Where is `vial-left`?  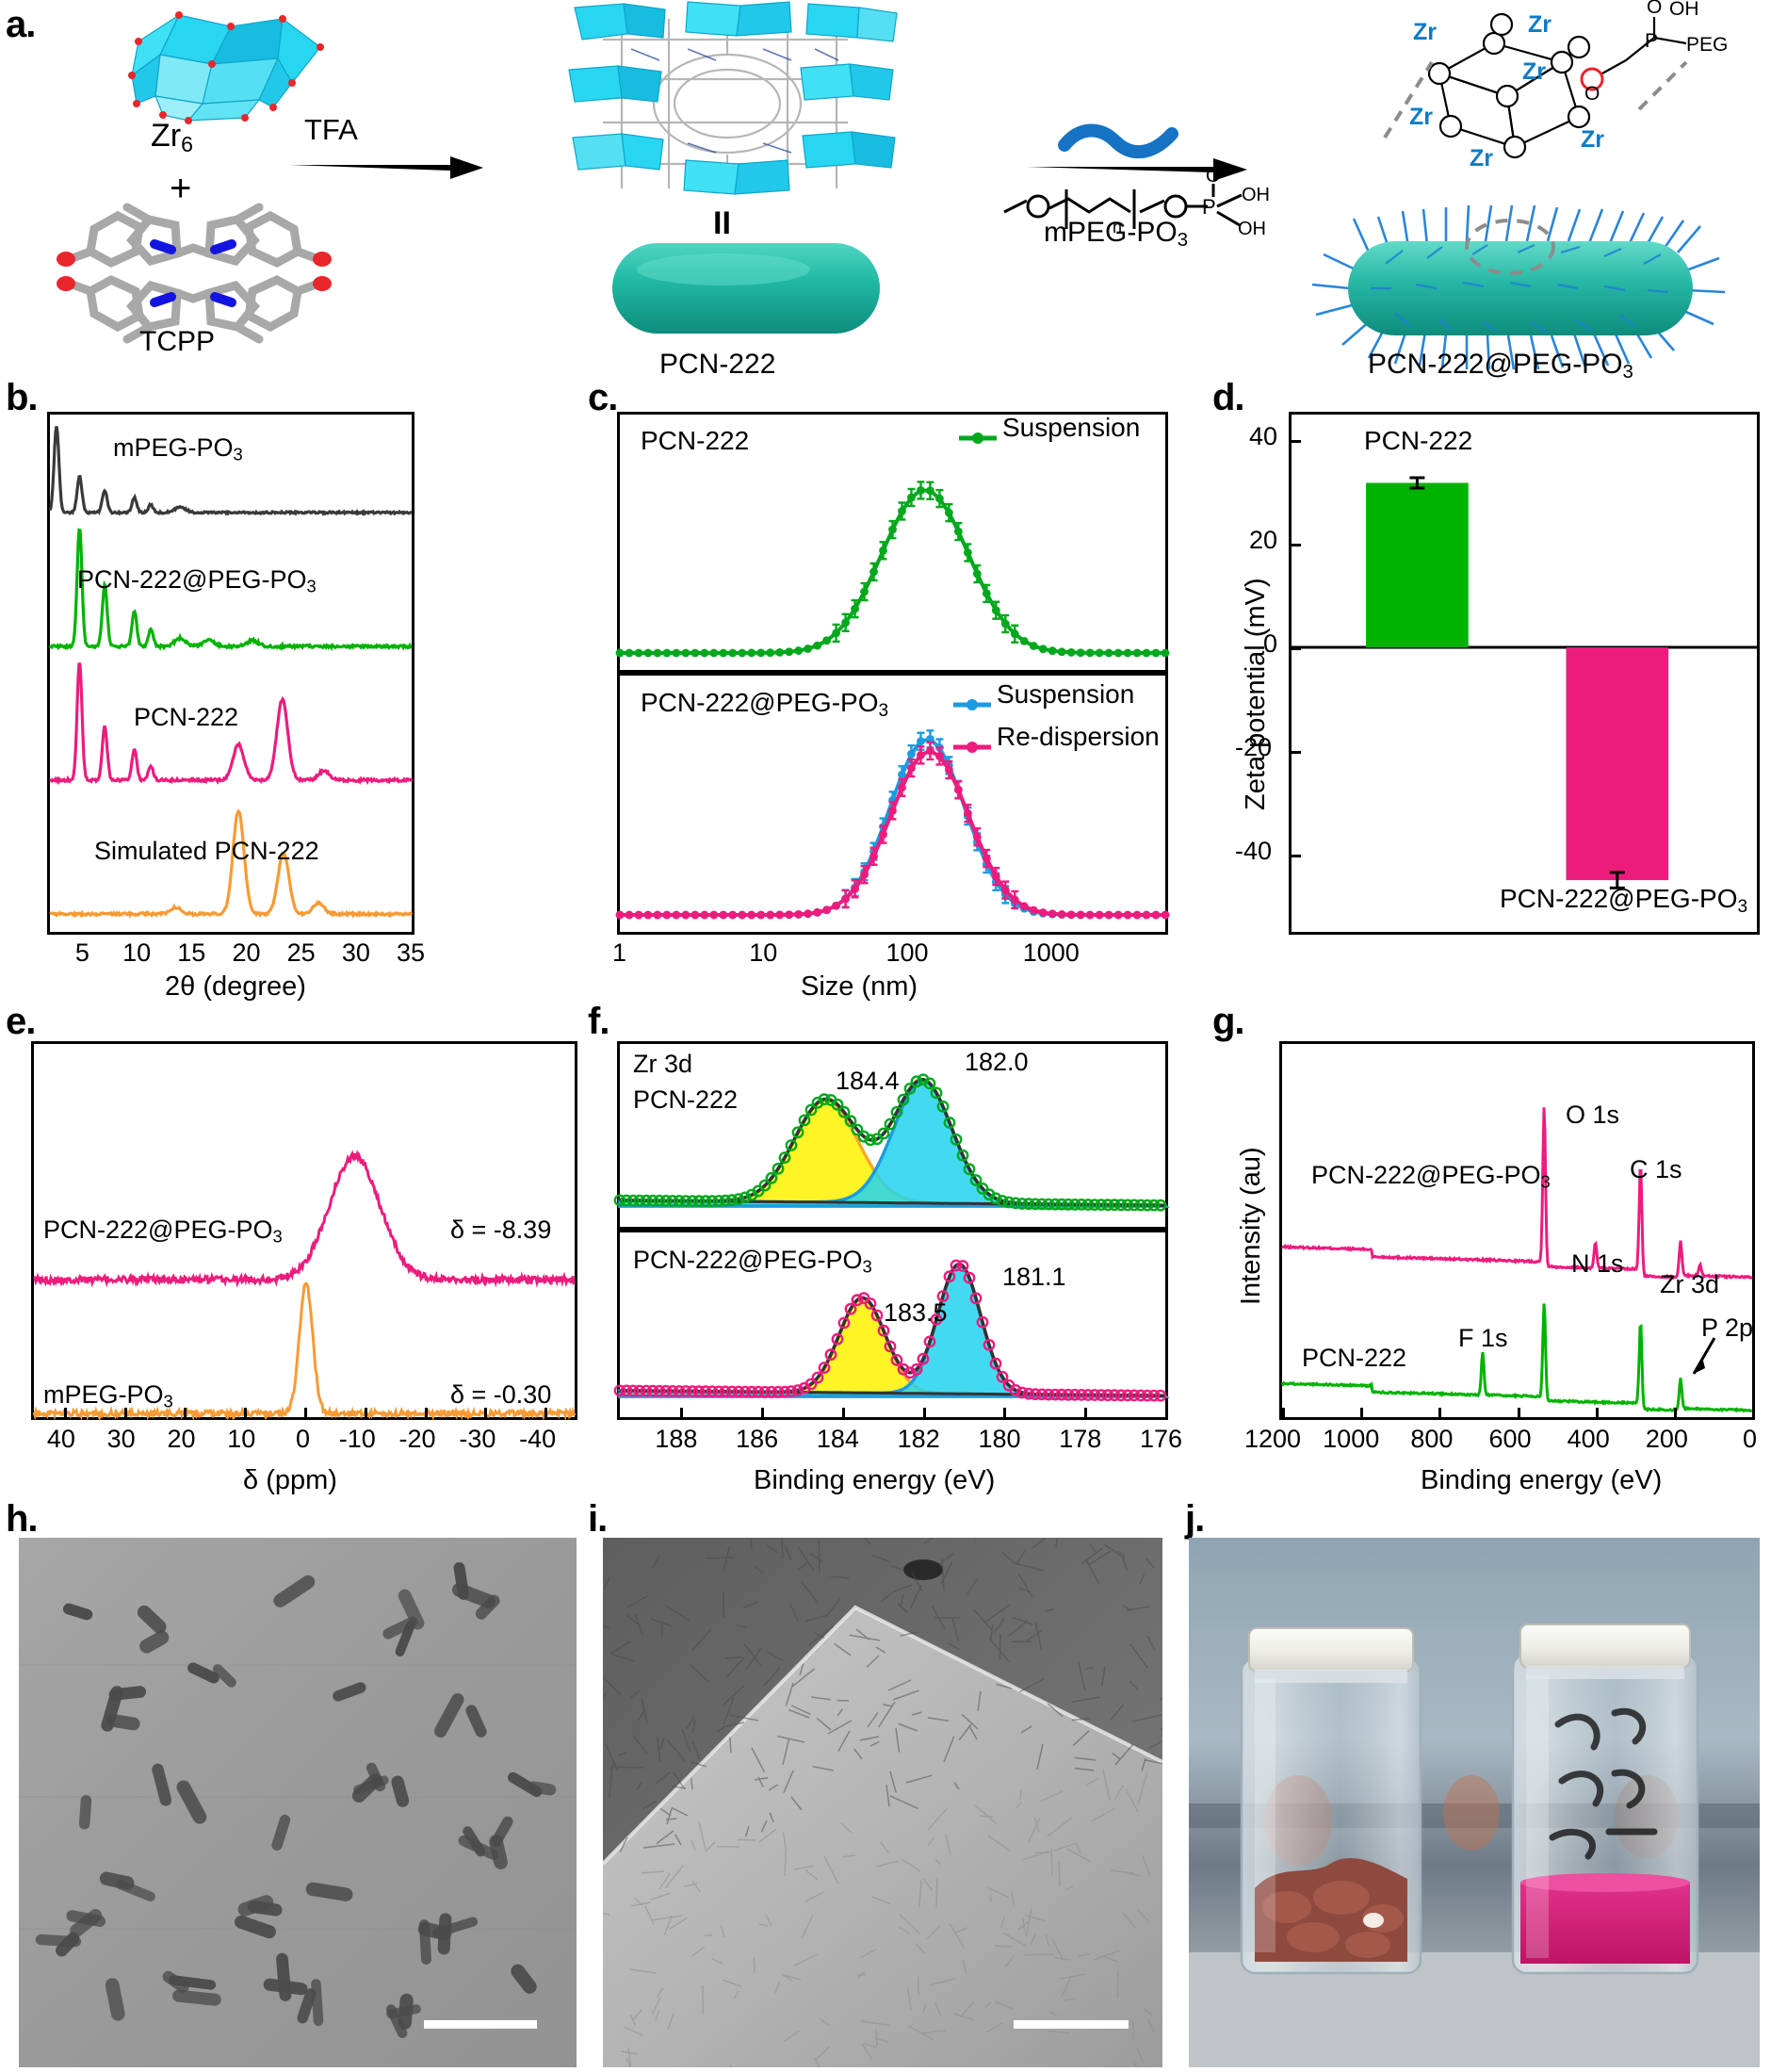
vial-left is located at coordinates (1331, 1801).